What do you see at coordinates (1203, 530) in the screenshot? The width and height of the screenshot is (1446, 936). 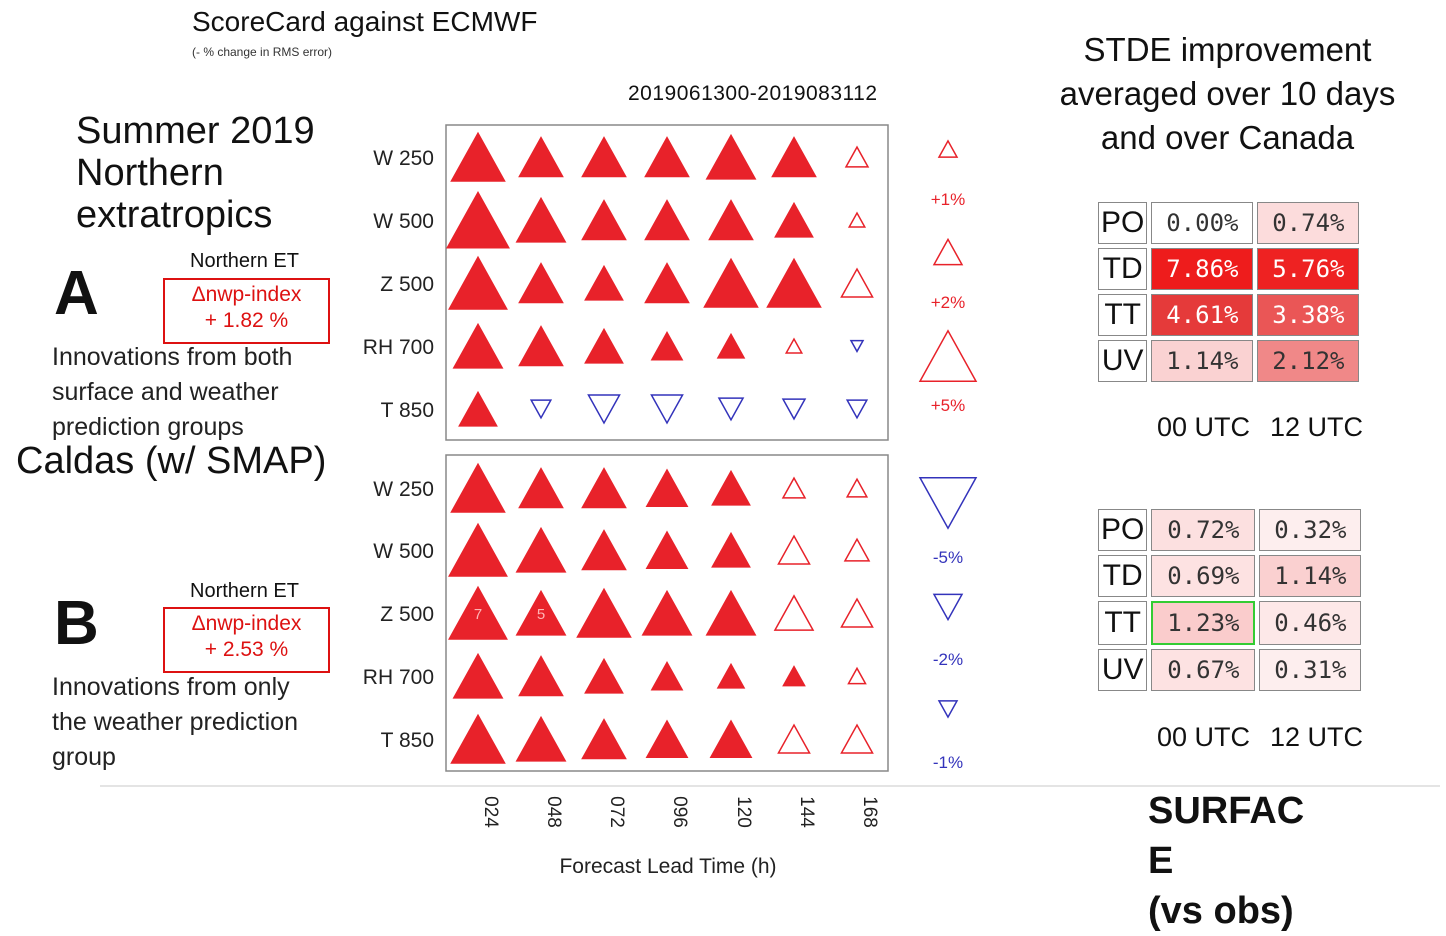 I see `stde-cell: 0.72%` at bounding box center [1203, 530].